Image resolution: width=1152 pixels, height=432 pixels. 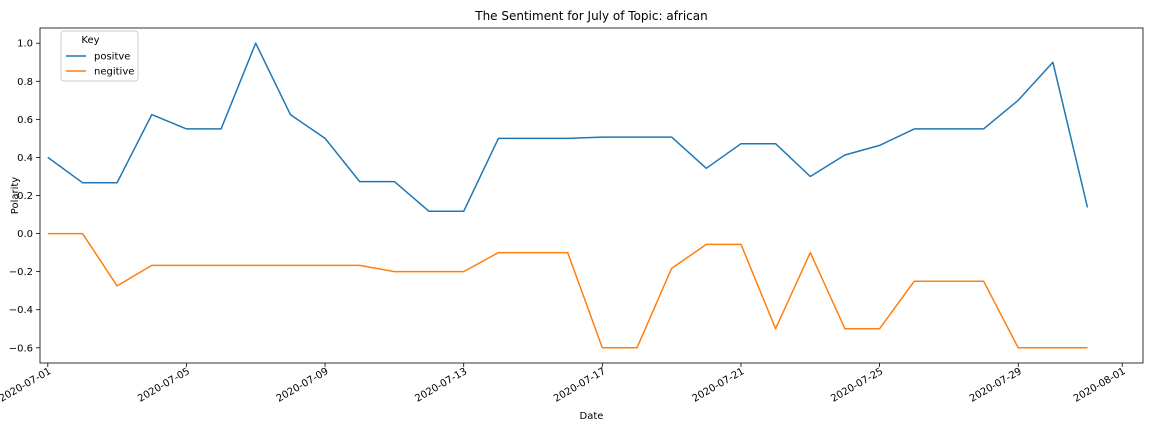 I want to click on x-tick-label: 2020-07-09, so click(x=303, y=385).